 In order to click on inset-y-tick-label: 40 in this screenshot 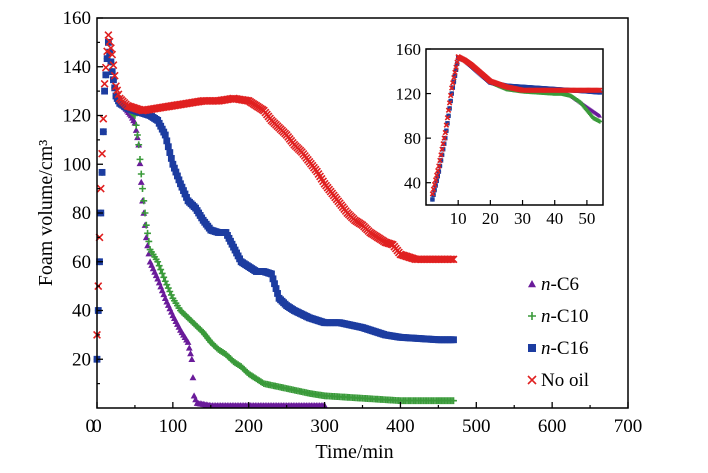, I will do `click(412, 183)`.